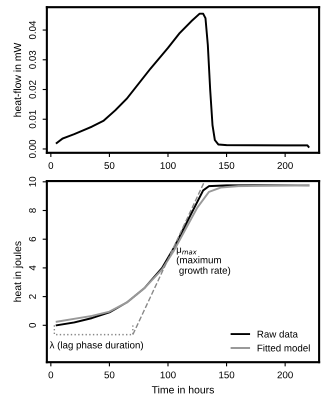  What do you see at coordinates (32, 181) in the screenshot?
I see `y-tick-label: 10` at bounding box center [32, 181].